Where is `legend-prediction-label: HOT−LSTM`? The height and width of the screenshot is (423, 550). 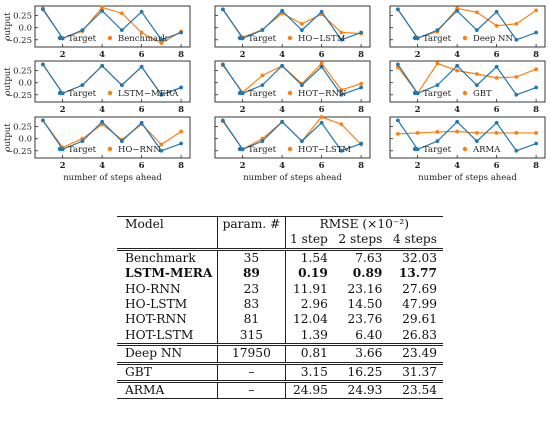 legend-prediction-label: HOT−LSTM is located at coordinates (324, 150).